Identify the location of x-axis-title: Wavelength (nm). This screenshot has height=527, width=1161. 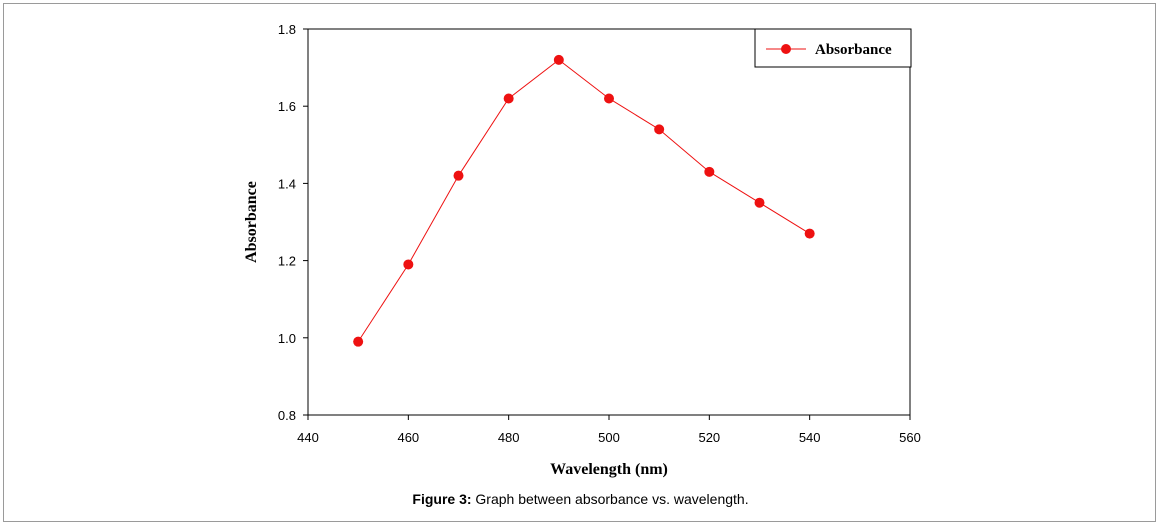
(609, 469).